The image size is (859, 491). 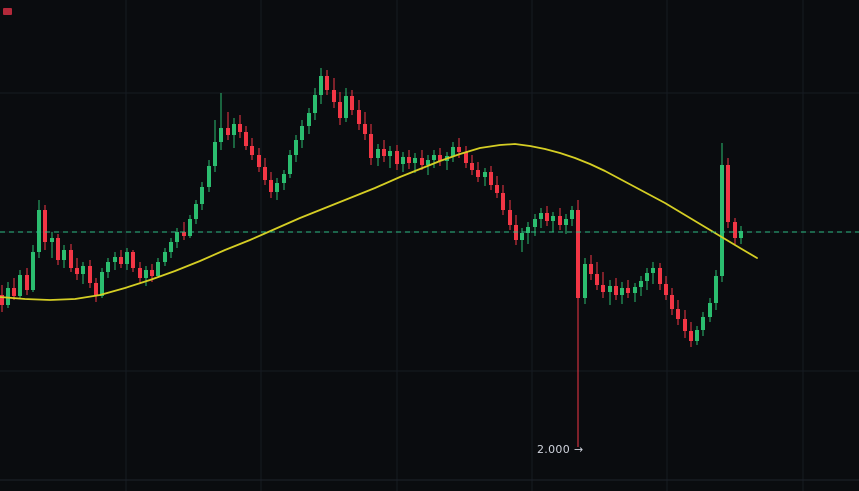 What do you see at coordinates (553, 449) in the screenshot?
I see `price-annotation-value: 2.000` at bounding box center [553, 449].